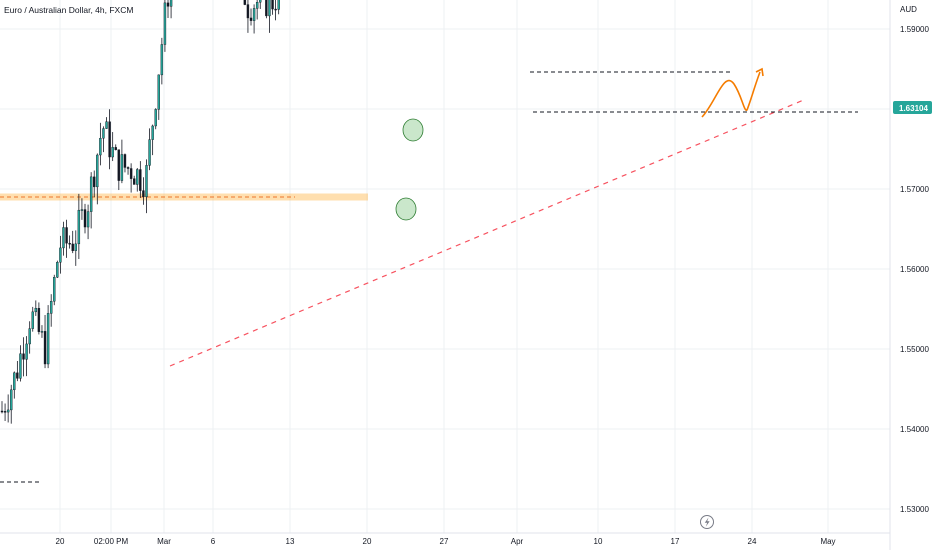 The height and width of the screenshot is (550, 932). What do you see at coordinates (675, 541) in the screenshot?
I see `time-tick-label: 17` at bounding box center [675, 541].